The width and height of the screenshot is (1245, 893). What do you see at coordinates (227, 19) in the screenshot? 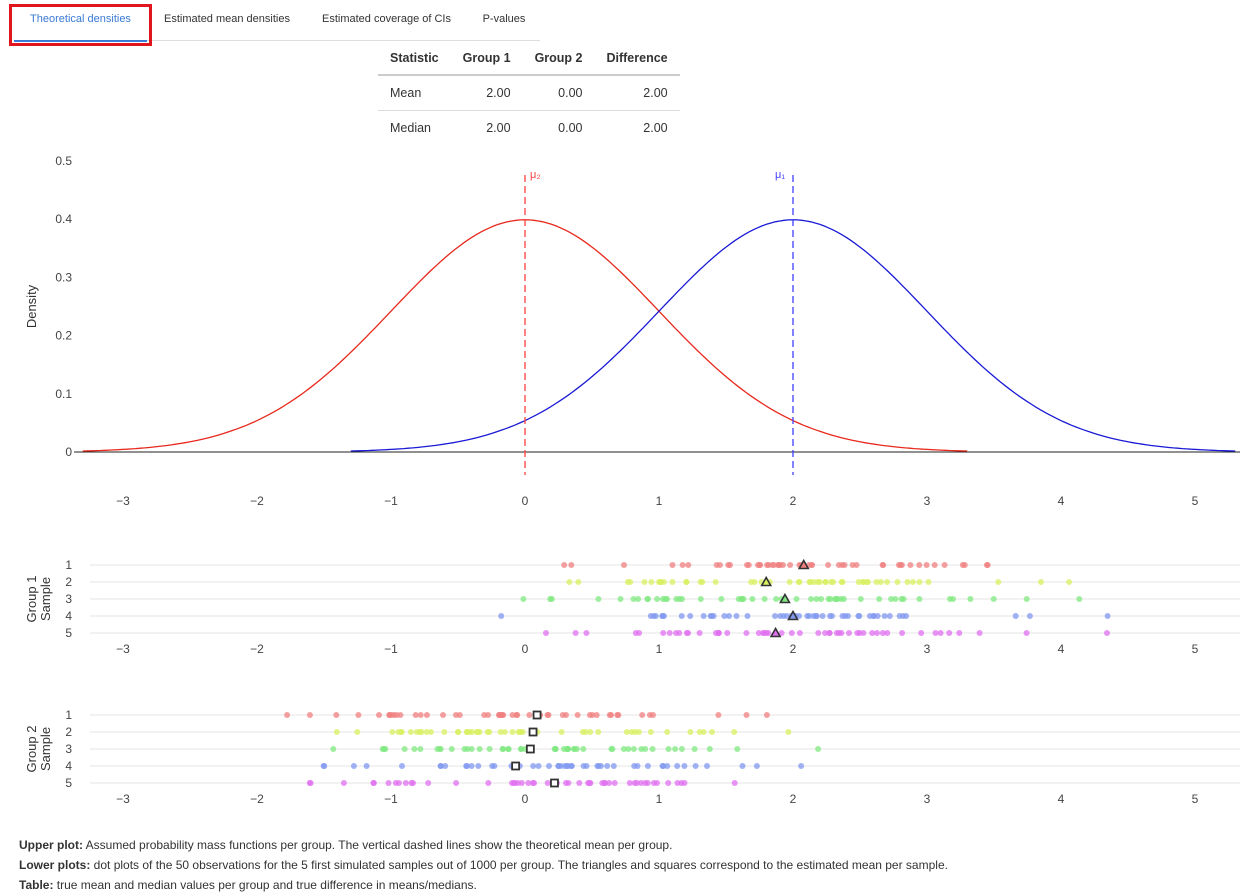
I see `tab-estimated-mean-densities: Estimated mean densities` at bounding box center [227, 19].